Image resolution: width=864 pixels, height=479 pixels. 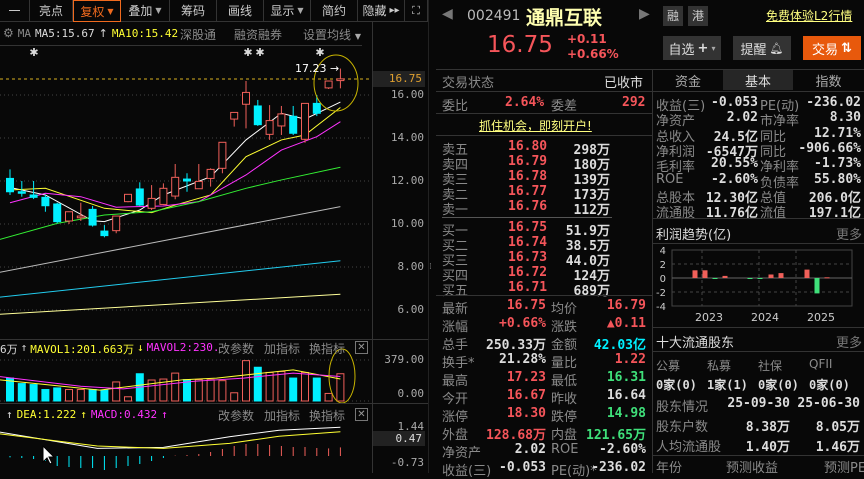 I want to click on level-price: 16.76, so click(x=528, y=206).